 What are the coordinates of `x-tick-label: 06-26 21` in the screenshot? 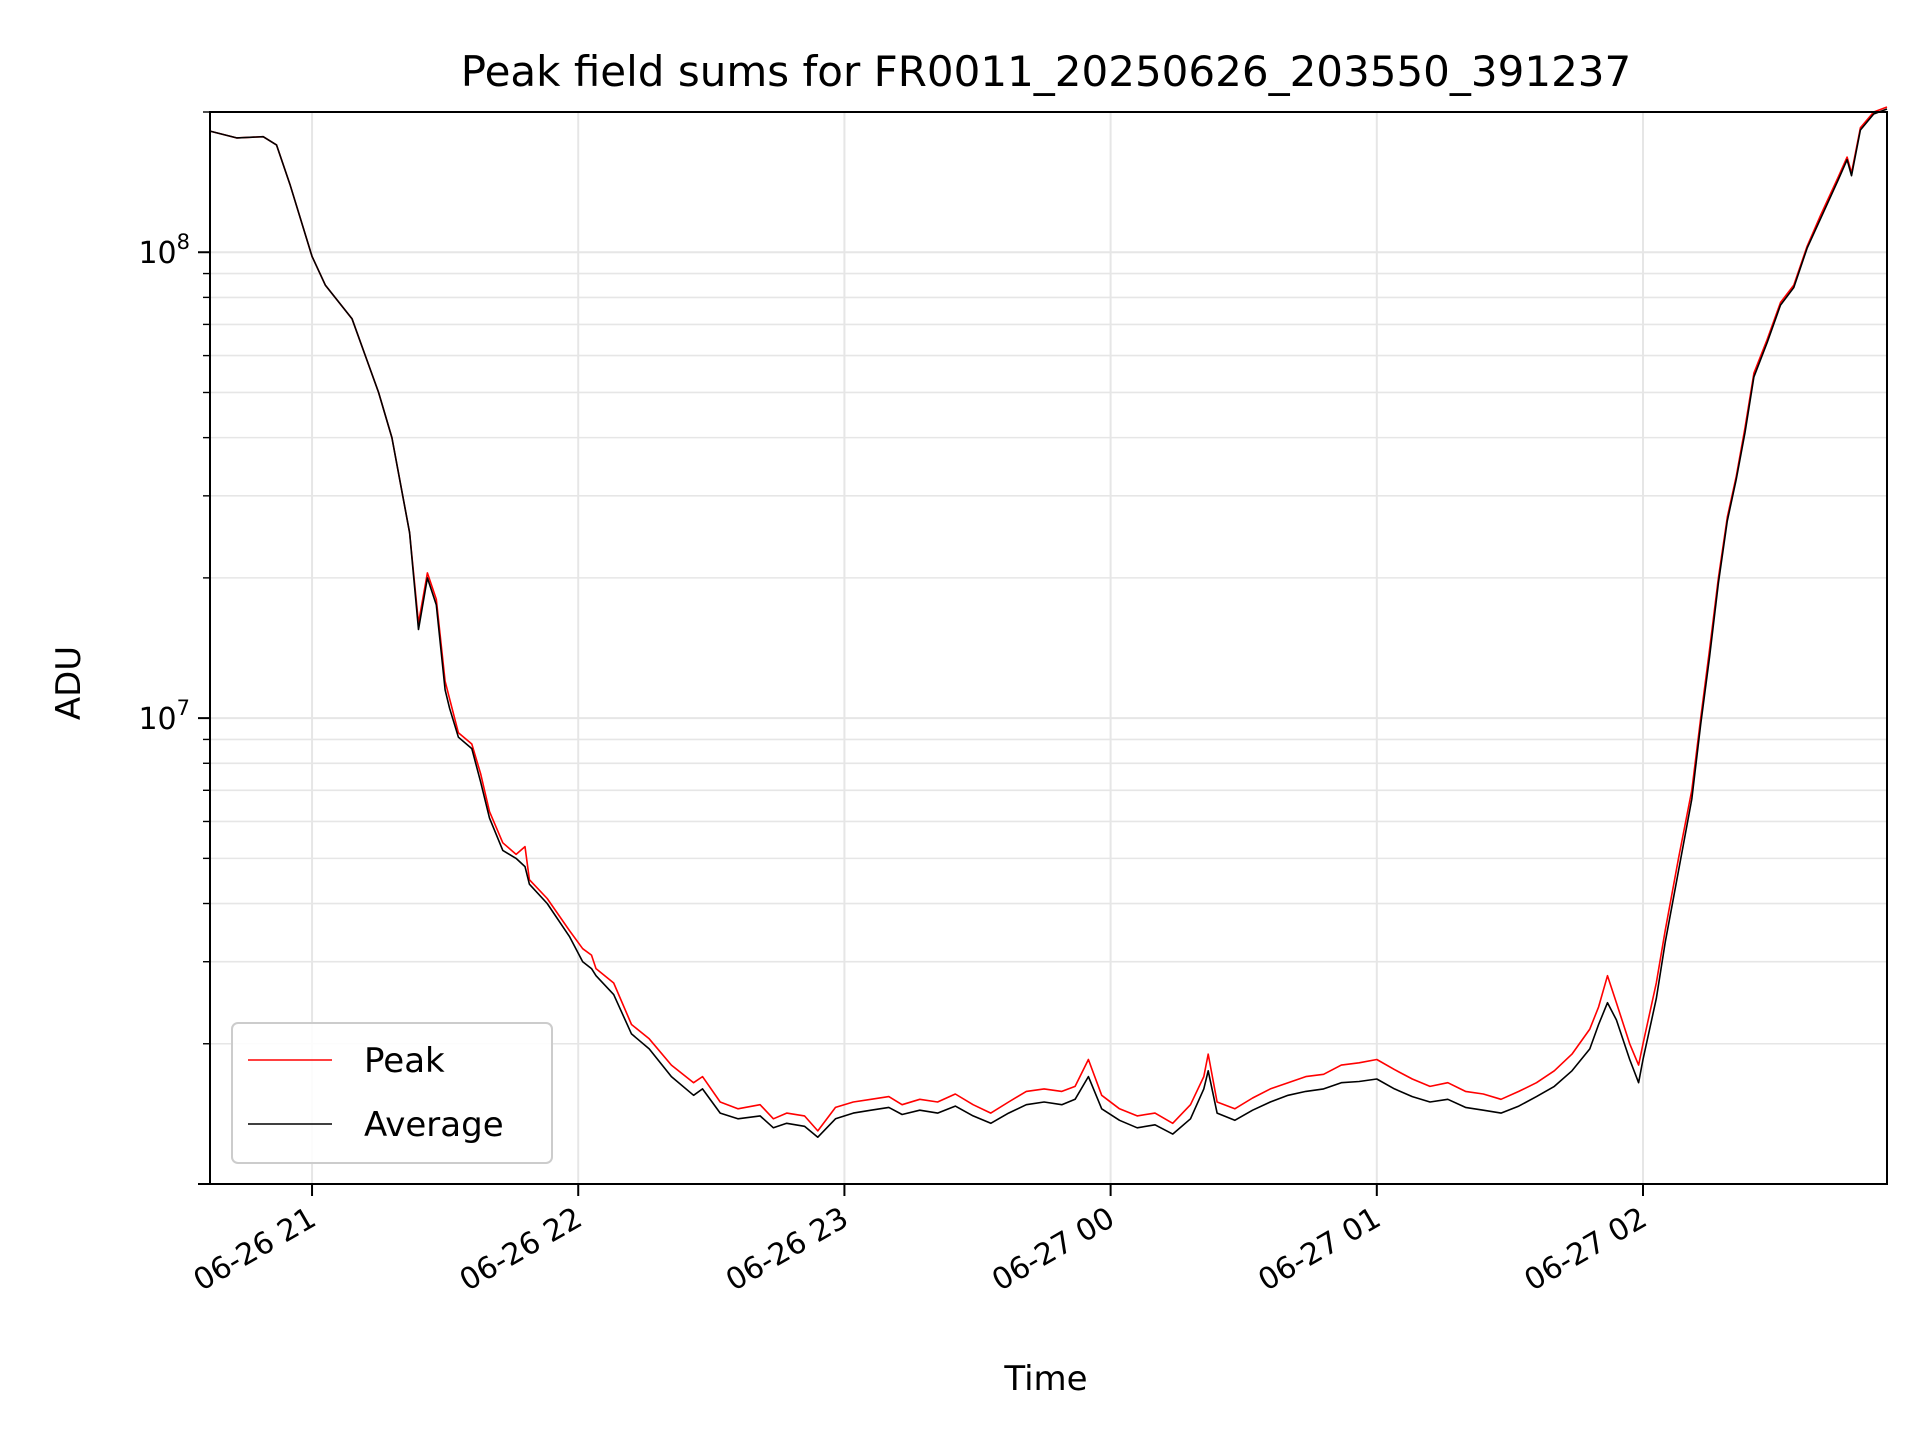 It's located at (255, 1250).